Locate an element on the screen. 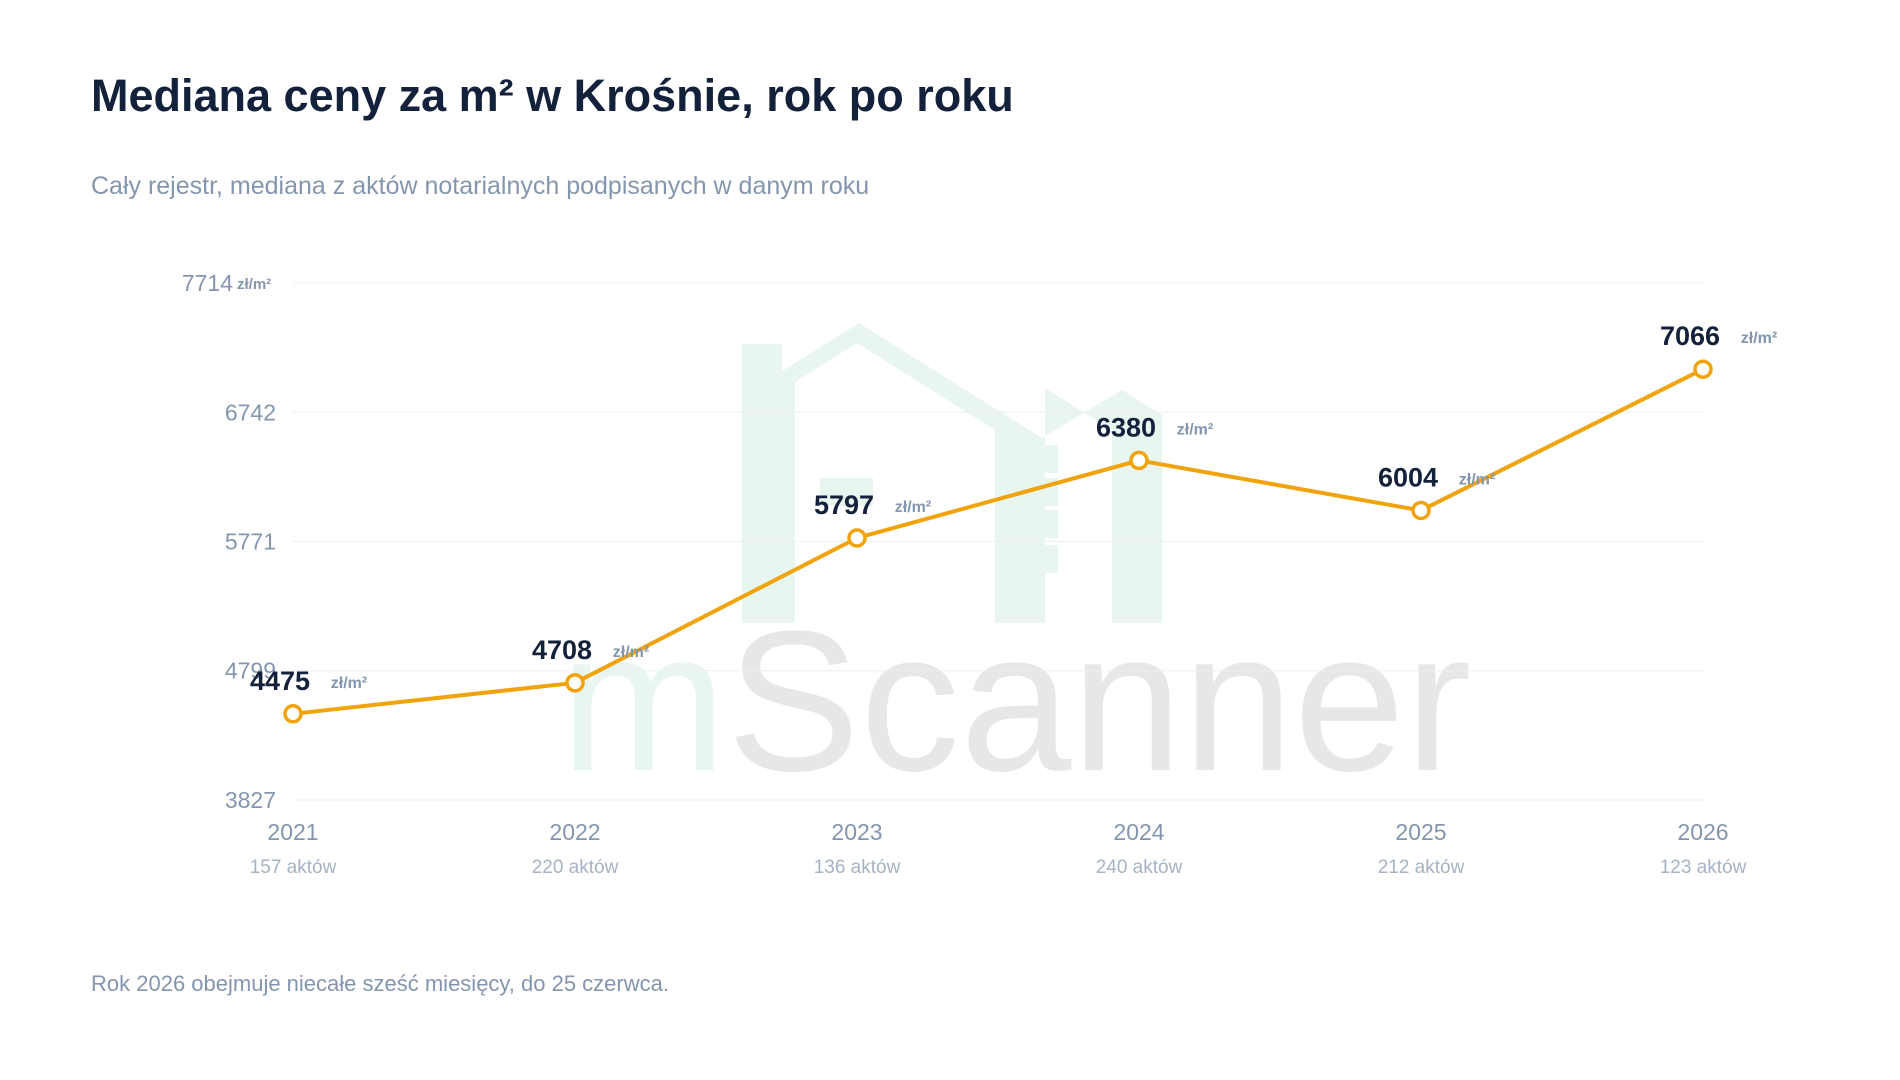  x-tick-sublabel: 212 aktów is located at coordinates (1421, 867).